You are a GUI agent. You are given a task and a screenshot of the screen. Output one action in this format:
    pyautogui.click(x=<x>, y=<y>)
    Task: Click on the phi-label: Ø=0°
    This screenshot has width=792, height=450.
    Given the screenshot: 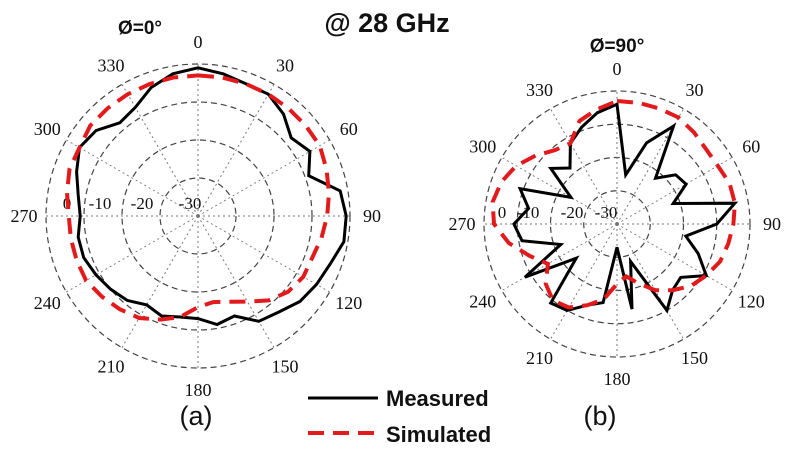 What is the action you would take?
    pyautogui.click(x=140, y=28)
    